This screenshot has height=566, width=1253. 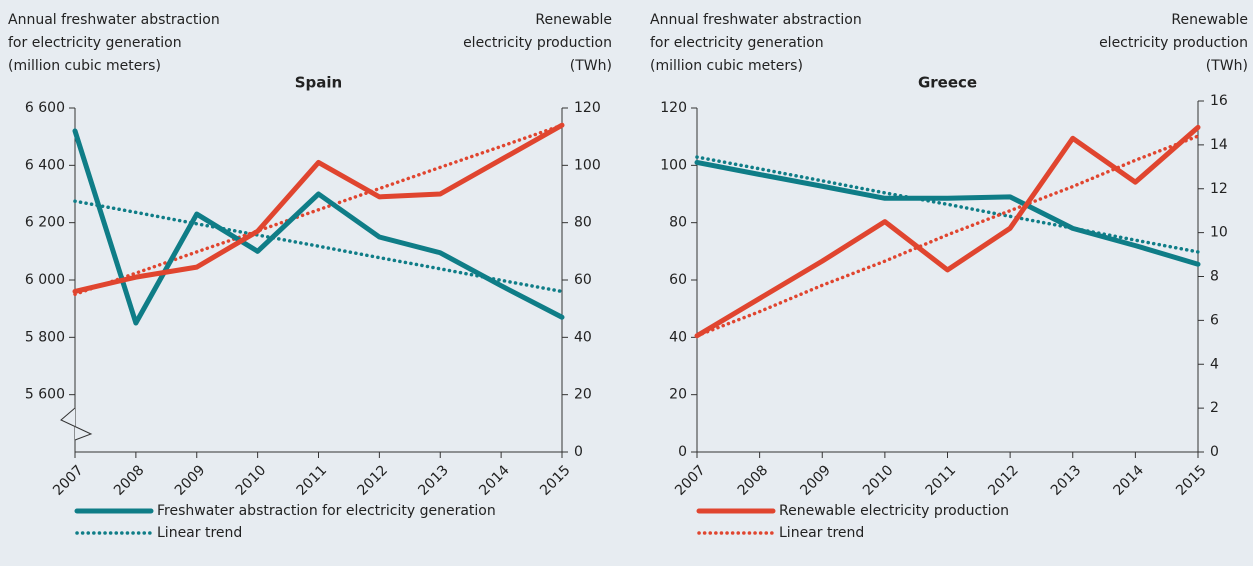 I want to click on axis-break, so click(x=76, y=424).